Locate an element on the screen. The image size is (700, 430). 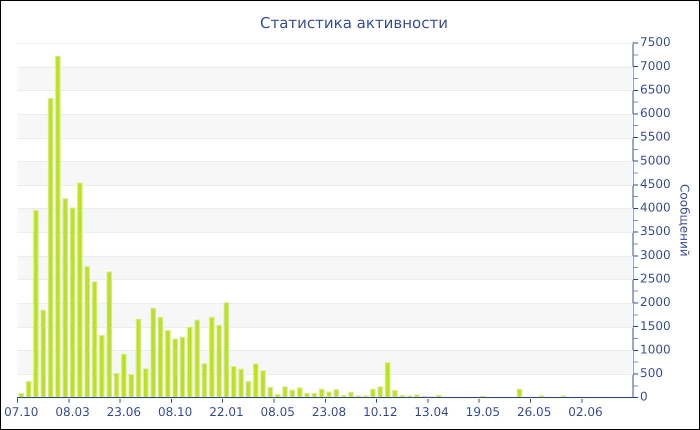
y-tick-label: 0 is located at coordinates (644, 397).